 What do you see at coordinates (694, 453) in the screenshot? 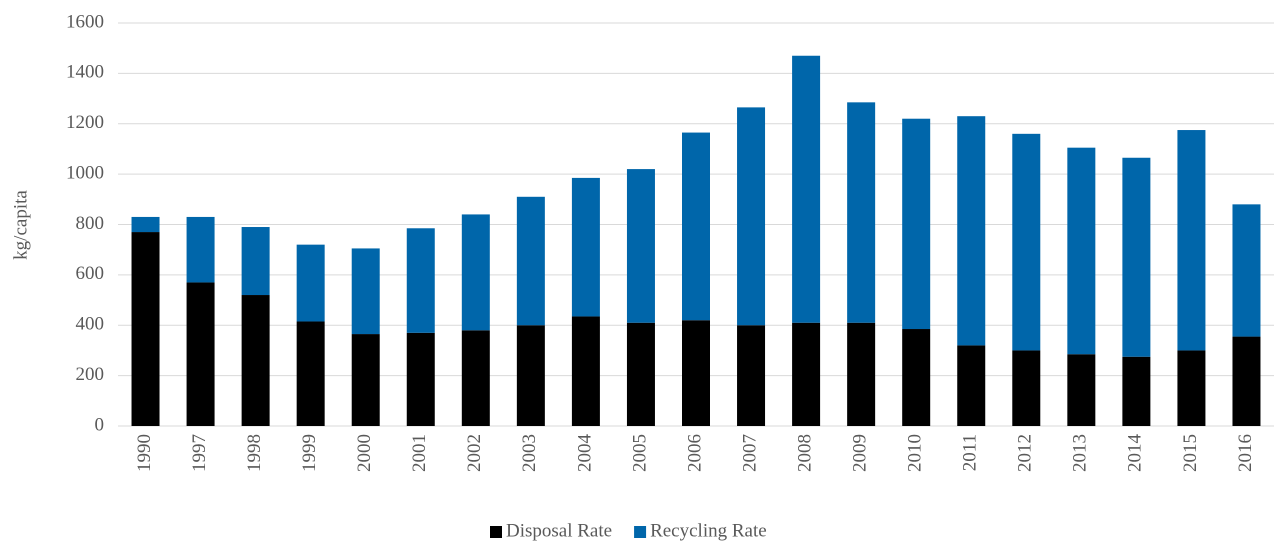
I see `x-tick-label: 2006` at bounding box center [694, 453].